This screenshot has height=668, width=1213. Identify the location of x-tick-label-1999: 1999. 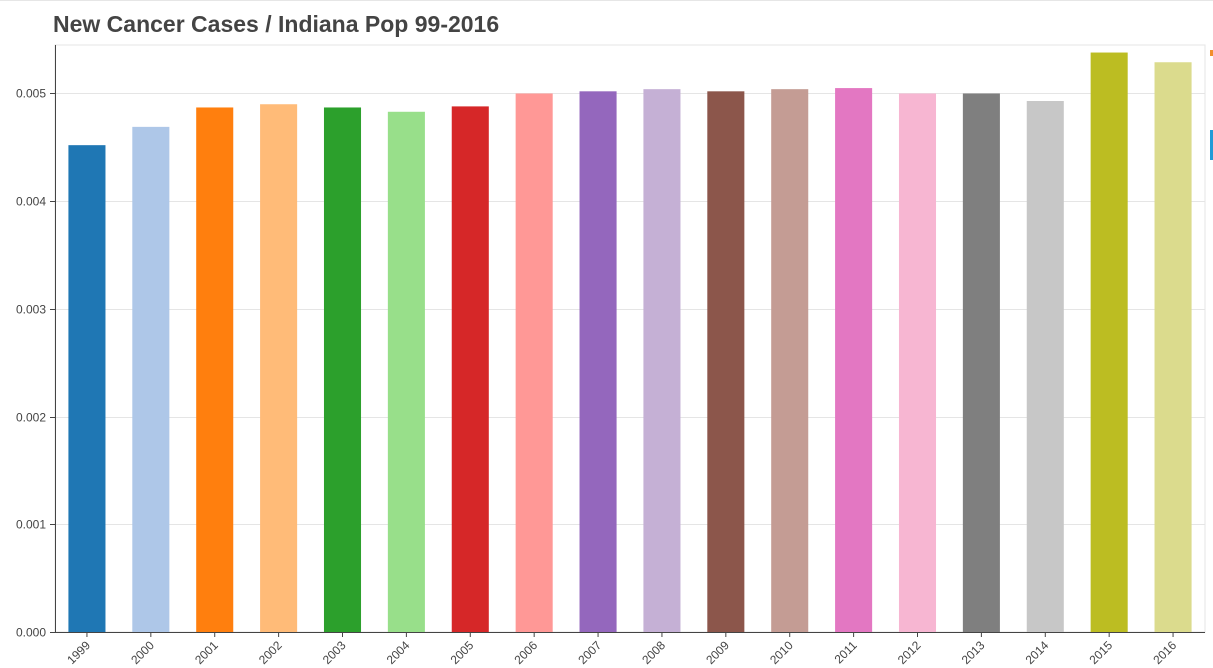
(78, 652).